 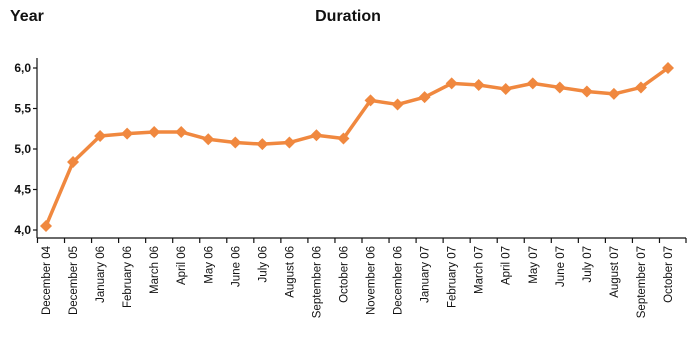 What do you see at coordinates (22, 230) in the screenshot?
I see `y-tick-label: 4,0` at bounding box center [22, 230].